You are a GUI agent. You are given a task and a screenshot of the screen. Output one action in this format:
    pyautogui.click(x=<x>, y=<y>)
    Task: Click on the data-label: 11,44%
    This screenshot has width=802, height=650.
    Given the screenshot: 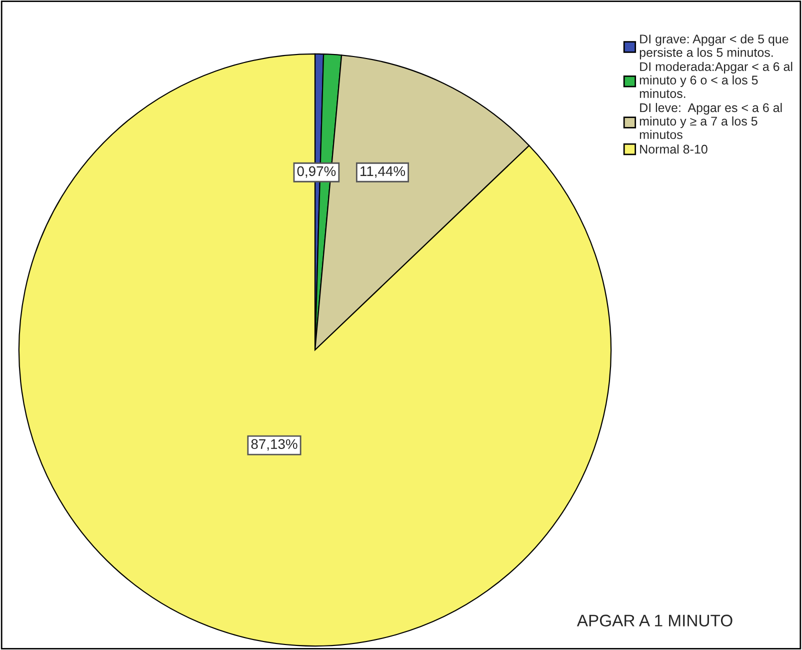 What is the action you would take?
    pyautogui.click(x=383, y=172)
    